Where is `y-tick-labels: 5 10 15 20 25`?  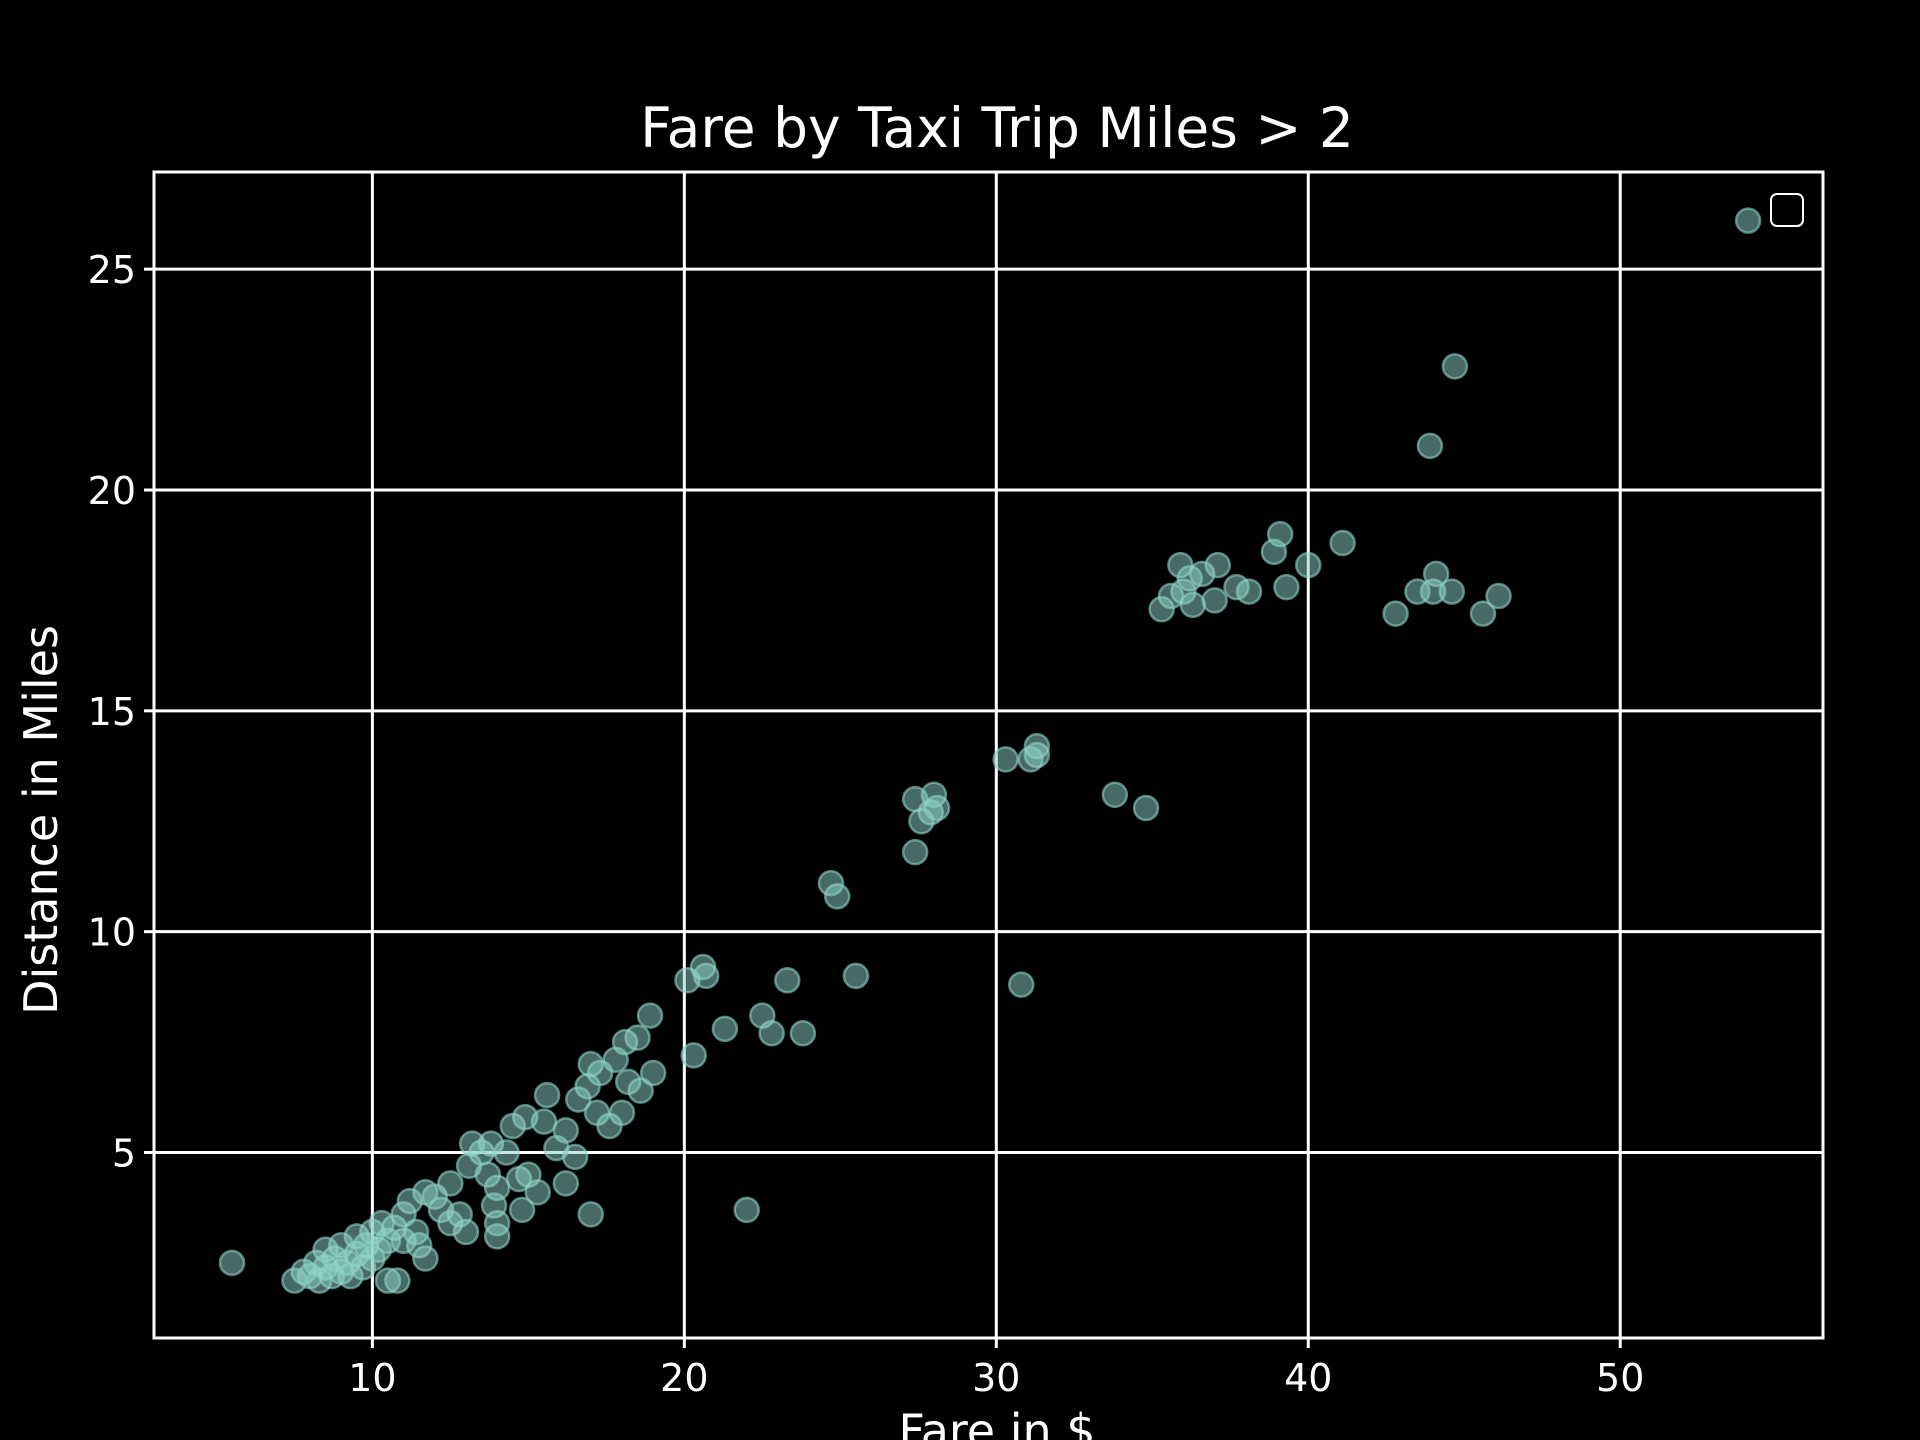 y-tick-labels: 5 10 15 20 25 is located at coordinates (121, 712).